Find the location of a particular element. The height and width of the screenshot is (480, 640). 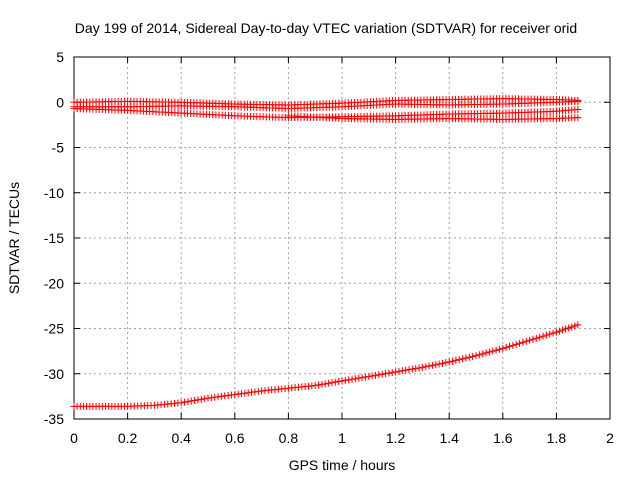

y-tick-label: 5 is located at coordinates (60, 57).